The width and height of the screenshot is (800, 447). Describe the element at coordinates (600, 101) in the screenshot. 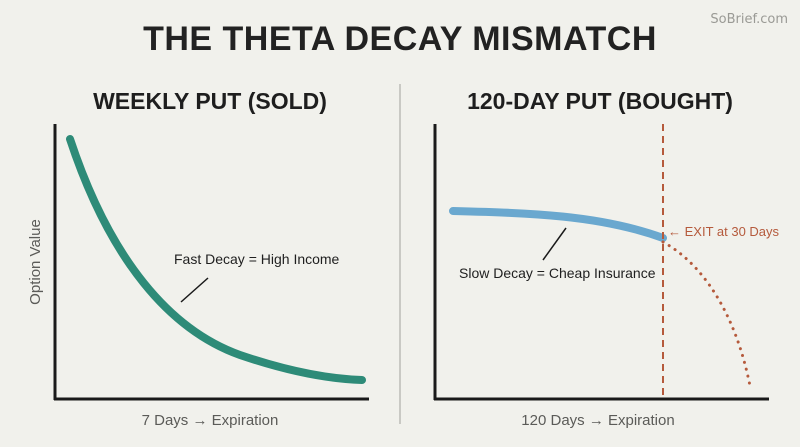

I see `panel-title-120-day-put: 120-DAY PUT (BOUGHT)` at that location.